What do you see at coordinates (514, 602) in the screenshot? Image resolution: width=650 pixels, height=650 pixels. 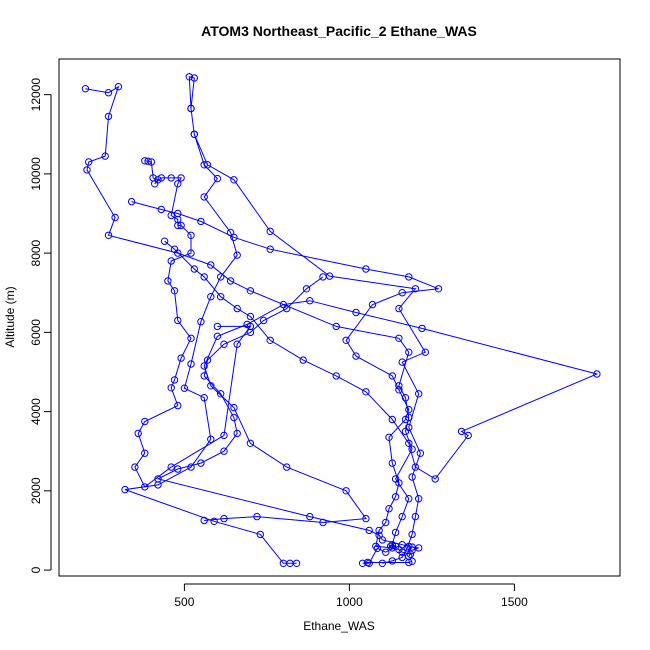 I see `x-tick-label: 1500` at bounding box center [514, 602].